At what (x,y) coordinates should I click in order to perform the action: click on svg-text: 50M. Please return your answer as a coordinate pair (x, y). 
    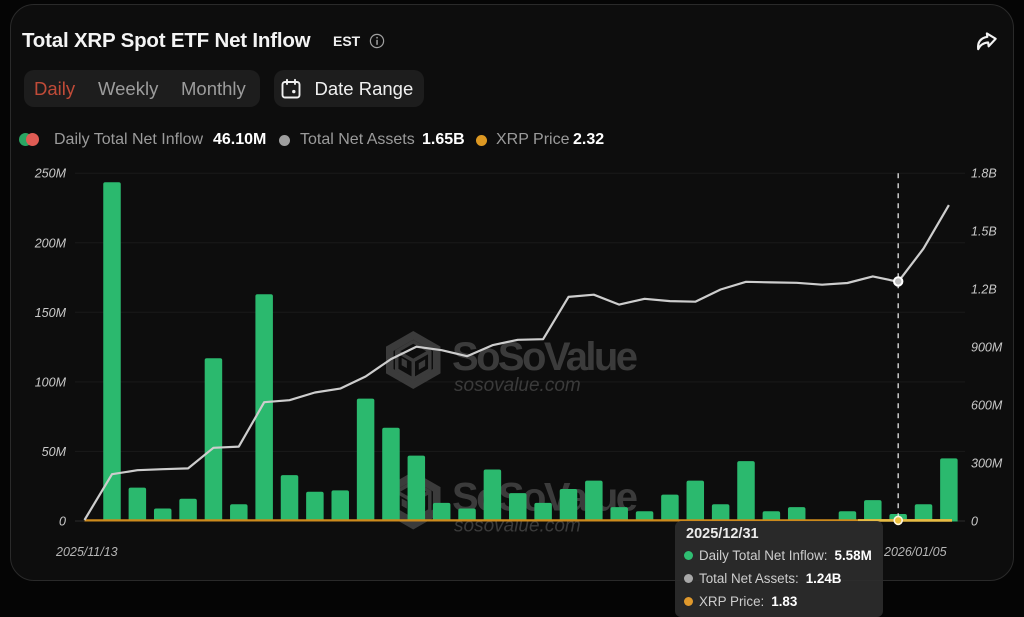
    Looking at the image, I should click on (54, 452).